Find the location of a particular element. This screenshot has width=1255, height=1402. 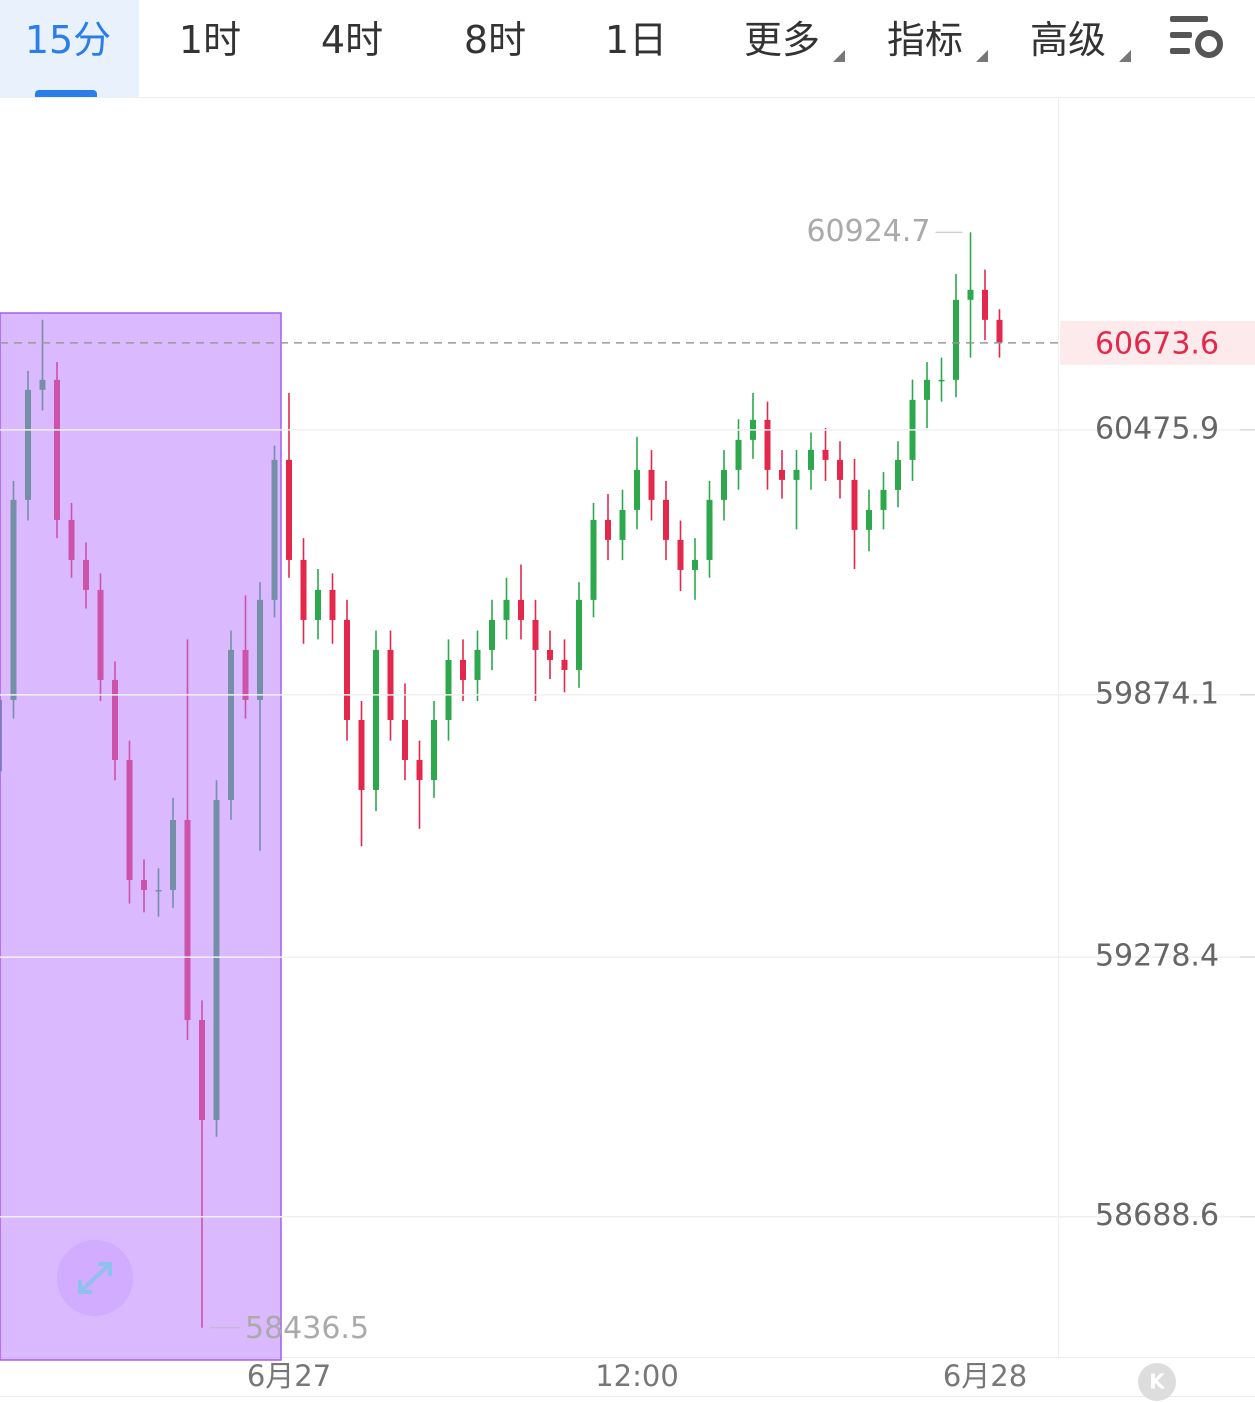

x-tick-label: 6月28 is located at coordinates (985, 1376).